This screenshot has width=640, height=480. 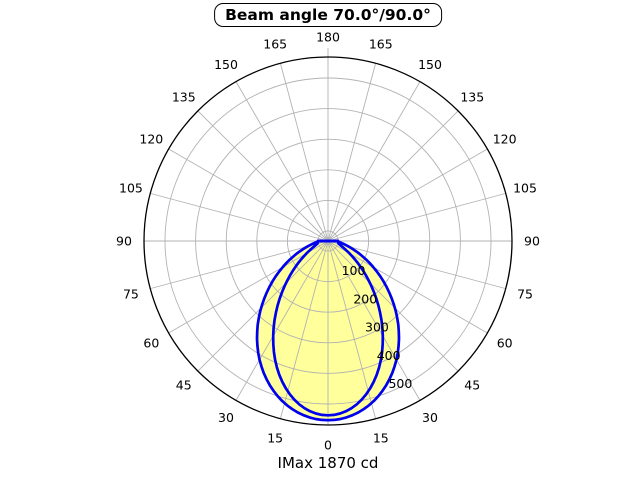 I want to click on radial-tick-label: 300, so click(x=377, y=327).